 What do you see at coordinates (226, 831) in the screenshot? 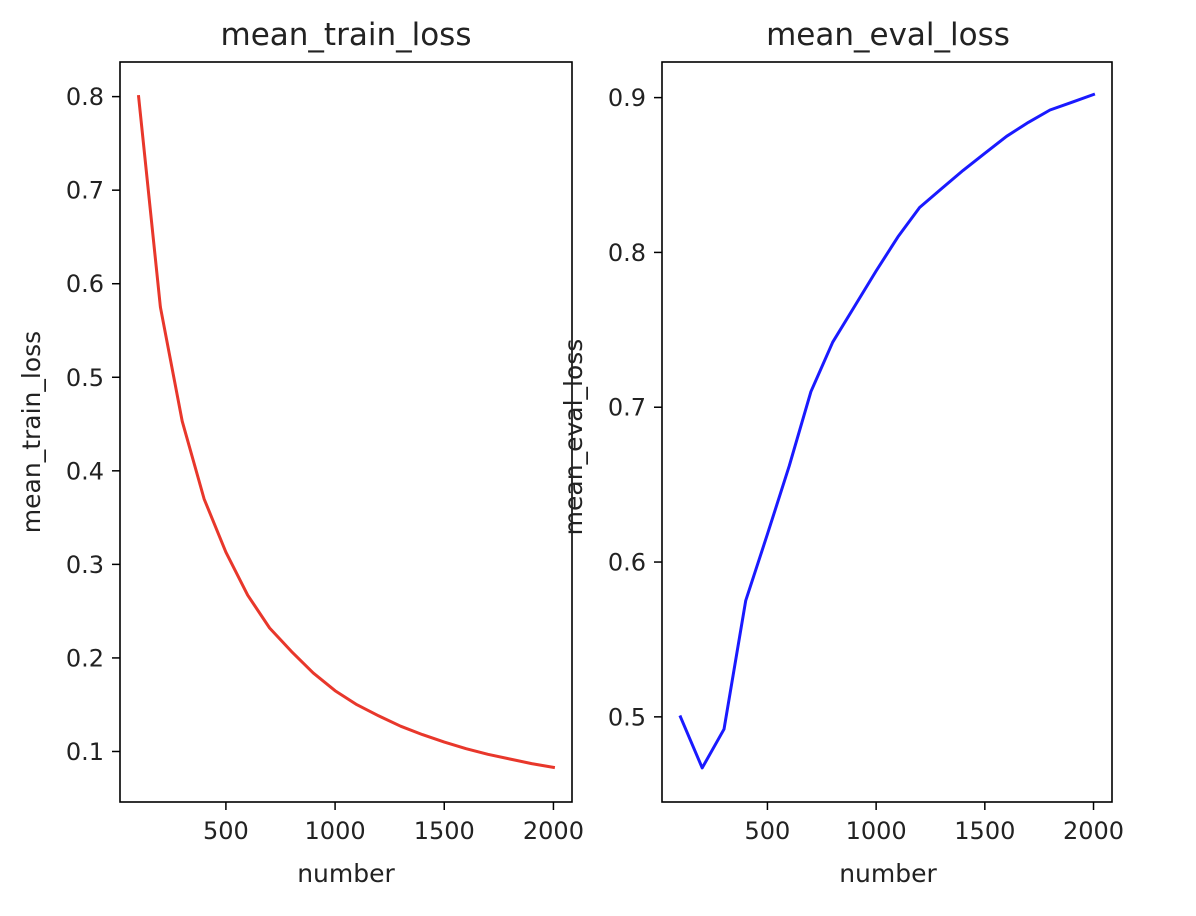
I see `train-loss-x-tick-label: 500` at bounding box center [226, 831].